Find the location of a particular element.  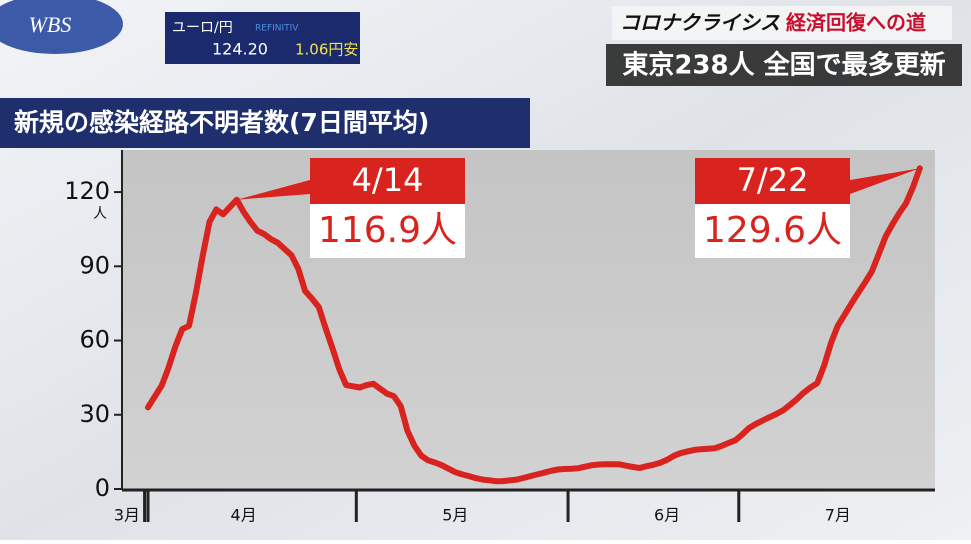

title-banner is located at coordinates (265, 123).